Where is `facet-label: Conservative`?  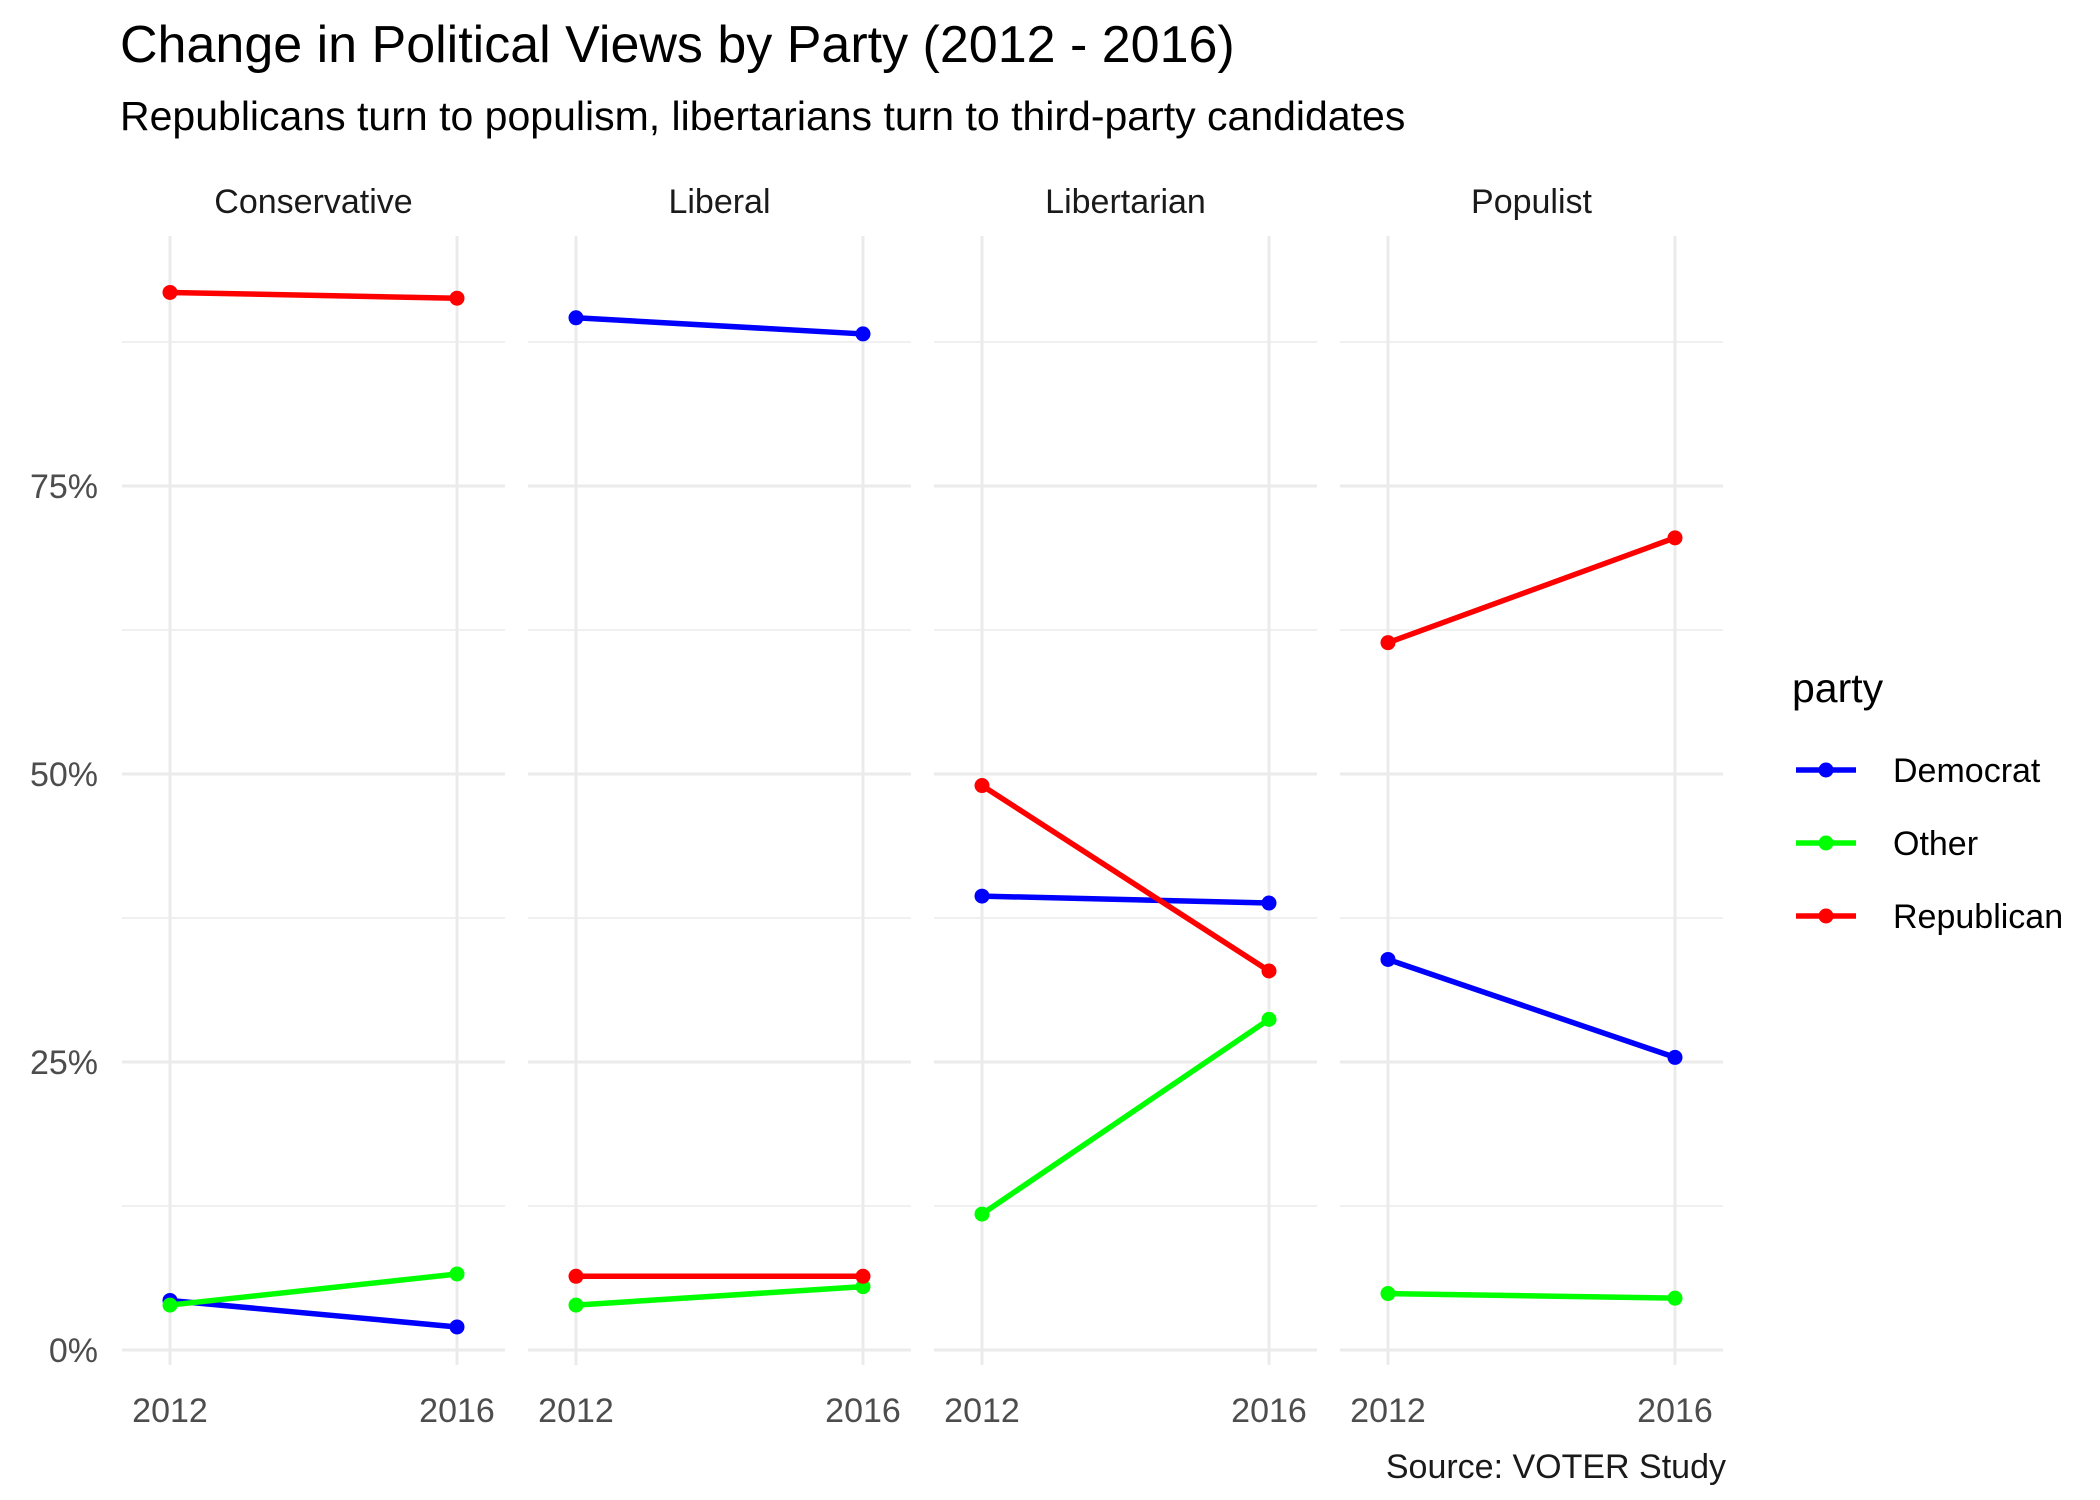 facet-label: Conservative is located at coordinates (313, 202).